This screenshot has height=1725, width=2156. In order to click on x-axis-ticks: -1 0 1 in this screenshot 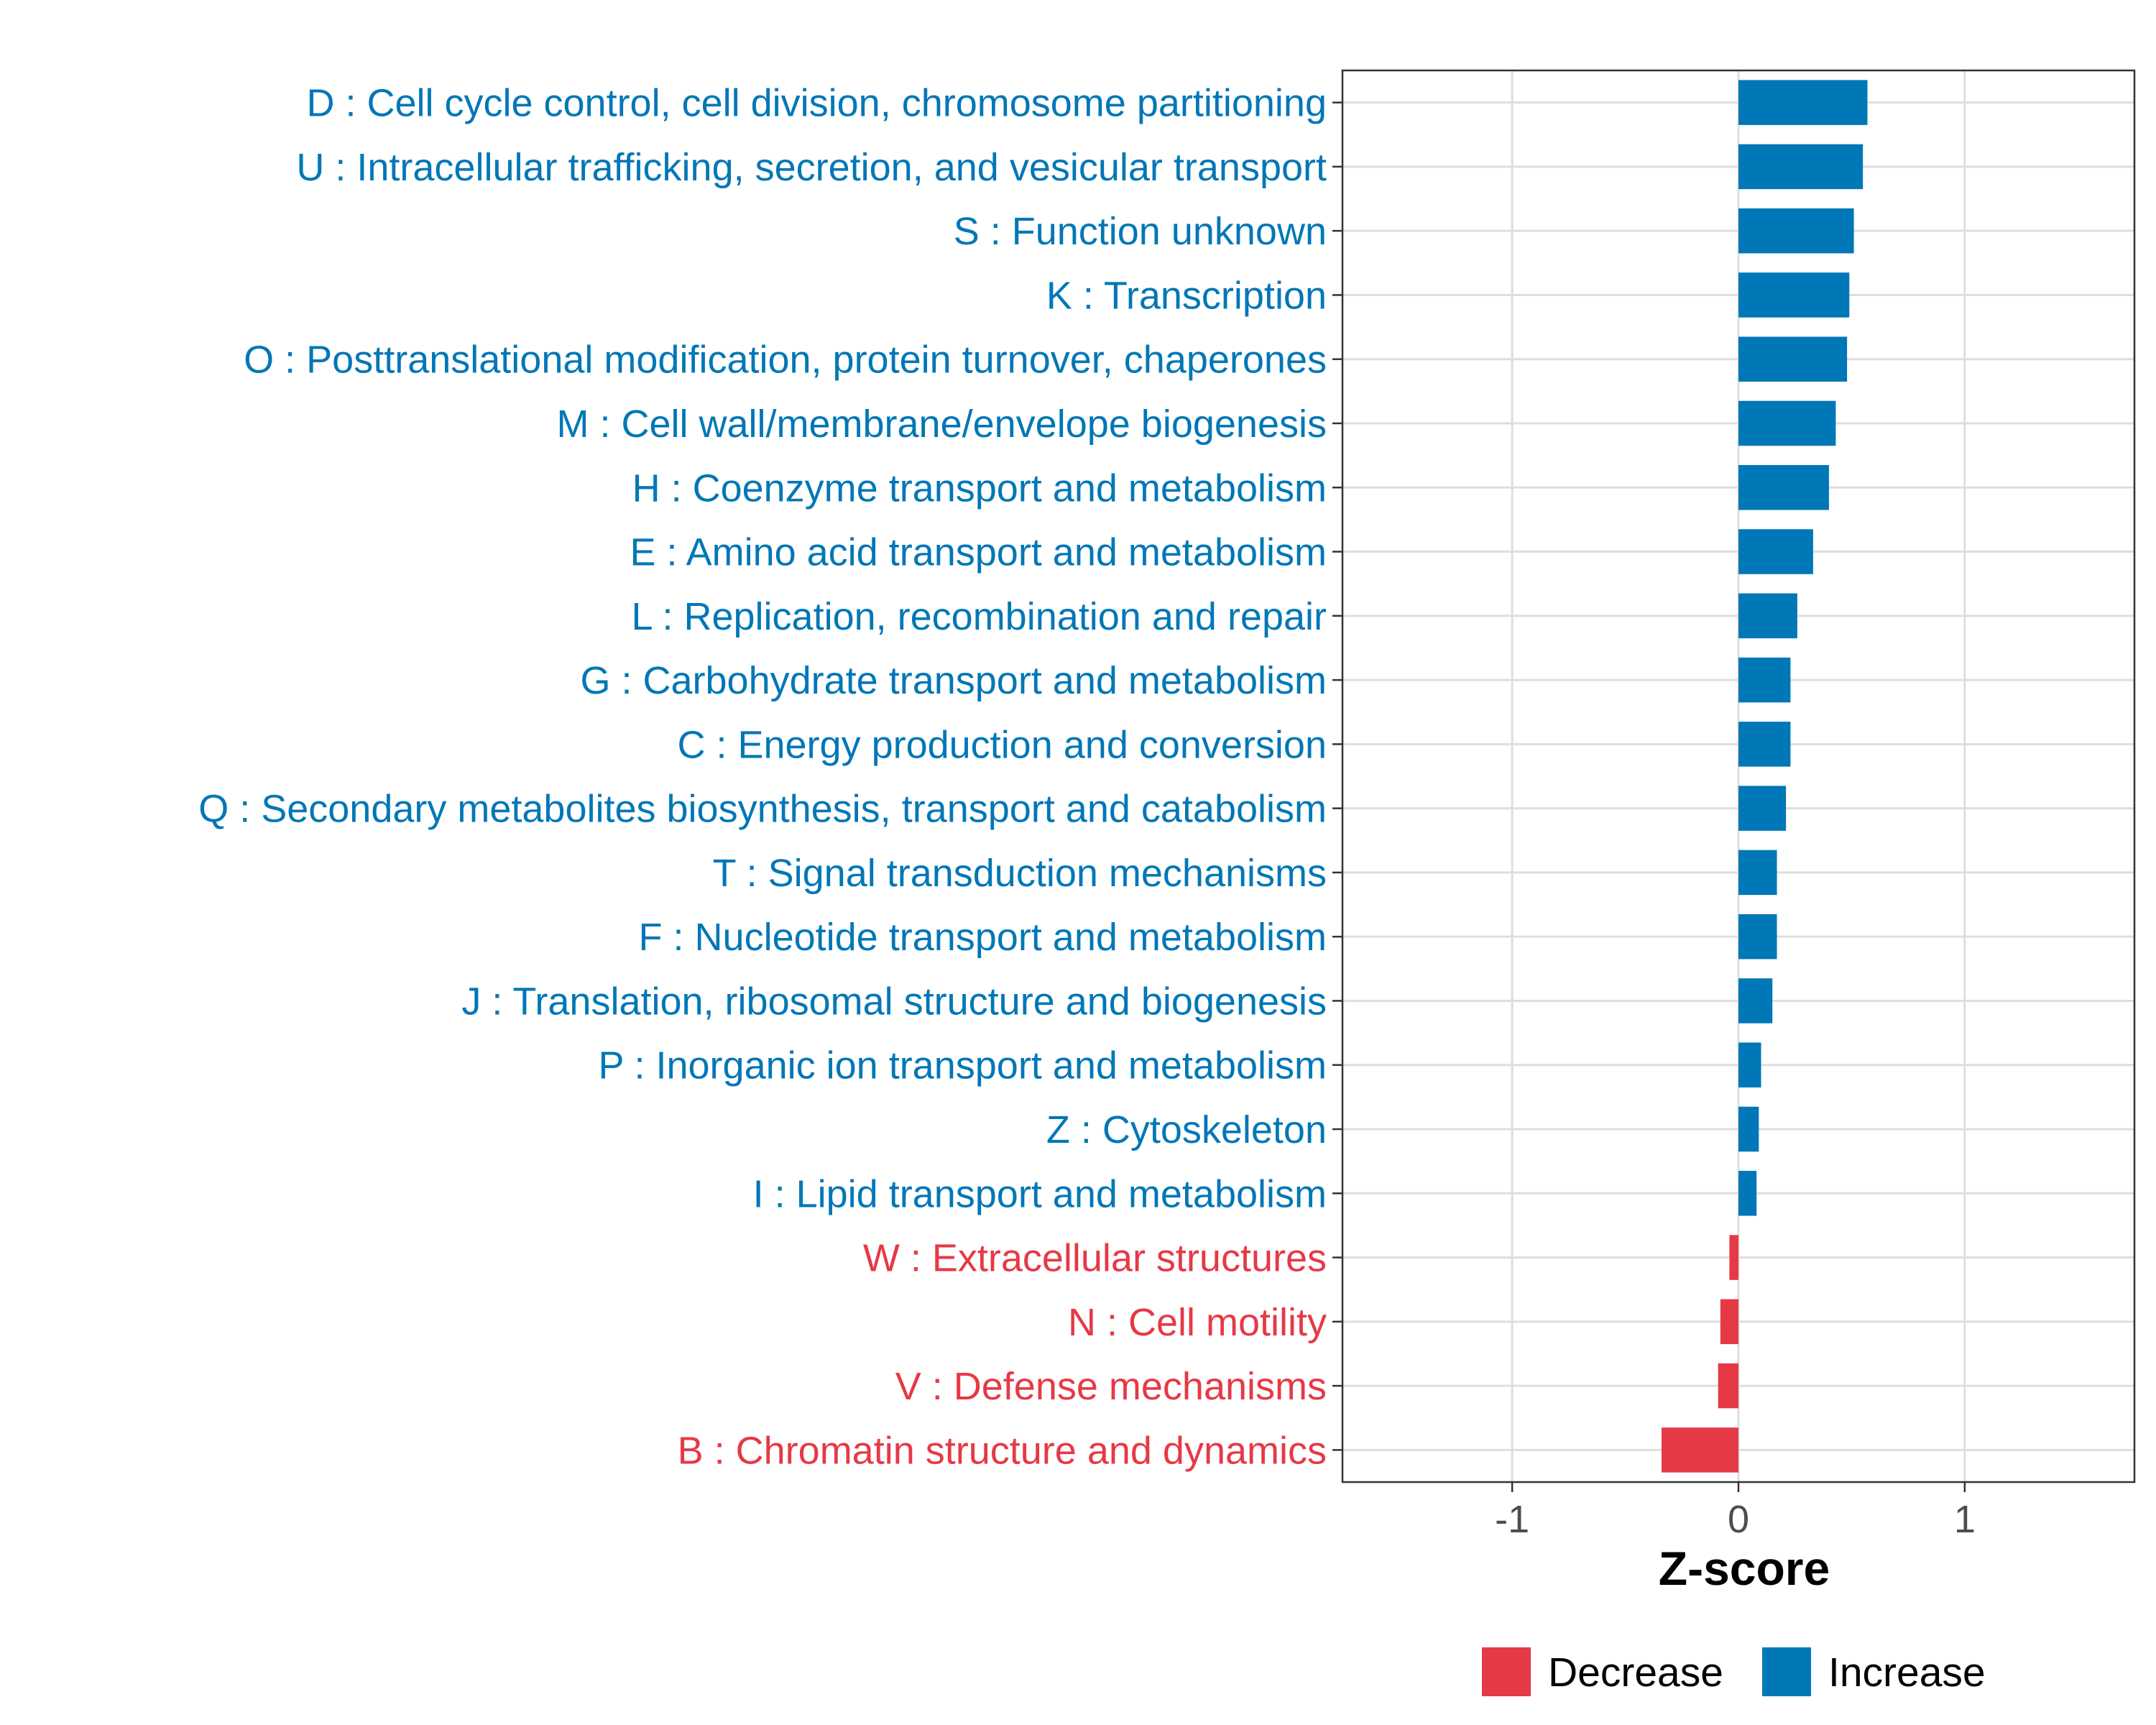, I will do `click(1736, 1511)`.